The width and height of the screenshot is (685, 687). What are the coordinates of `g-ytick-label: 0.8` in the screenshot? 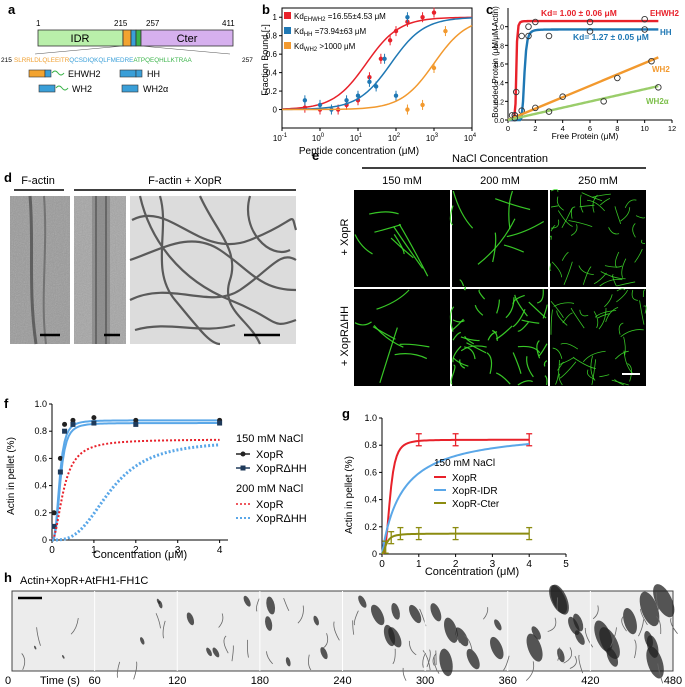 It's located at (370, 445).